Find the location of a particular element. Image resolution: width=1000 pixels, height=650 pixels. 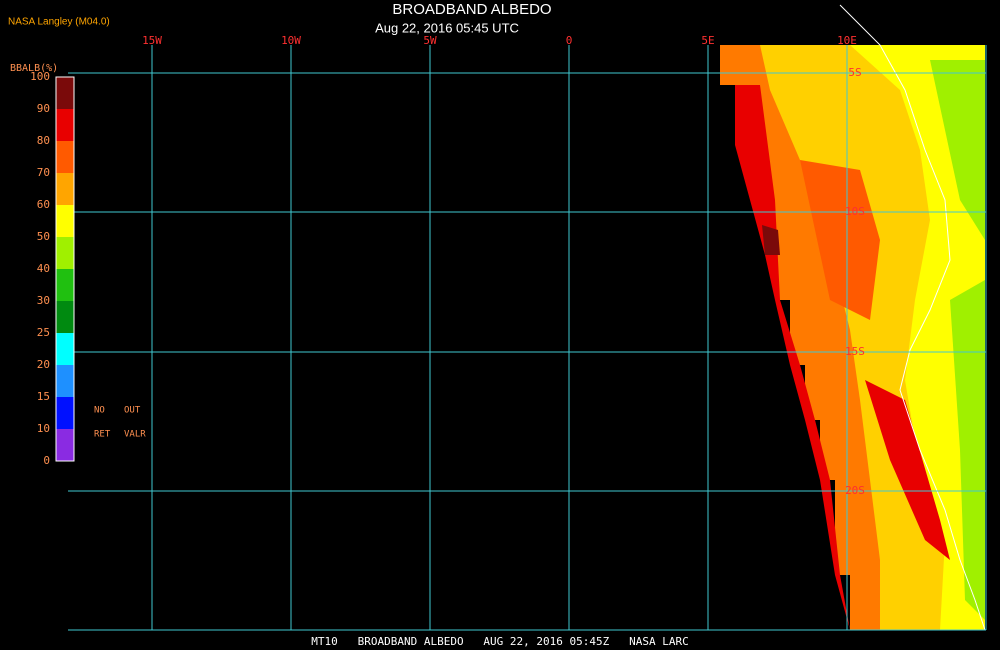

legend-note: VALR is located at coordinates (135, 435).